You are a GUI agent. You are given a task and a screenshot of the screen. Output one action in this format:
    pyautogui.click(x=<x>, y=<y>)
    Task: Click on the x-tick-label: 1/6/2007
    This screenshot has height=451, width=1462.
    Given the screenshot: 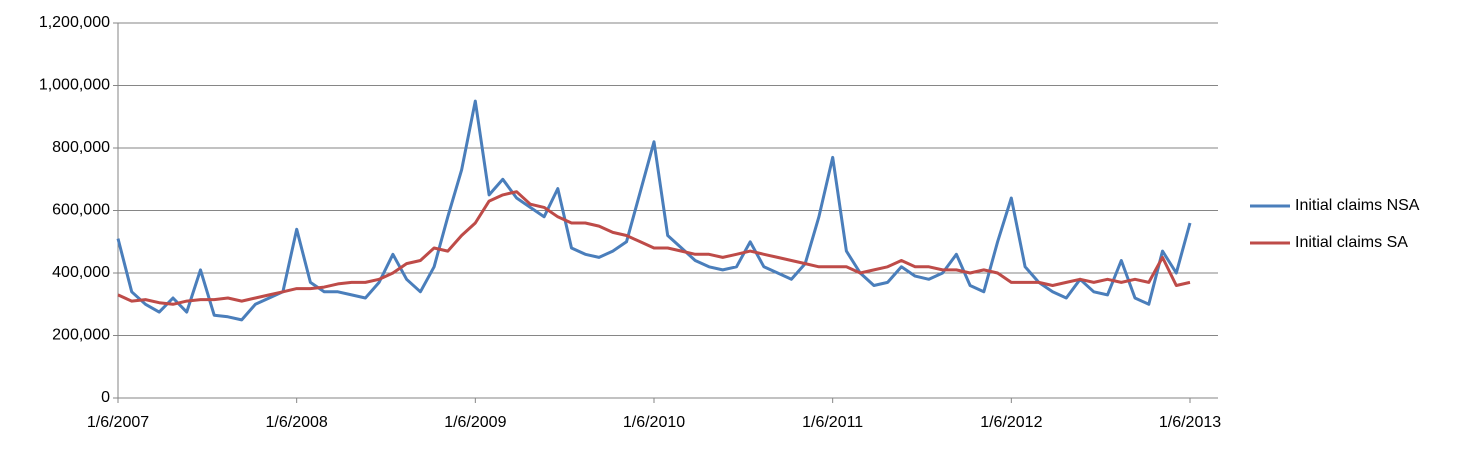 What is the action you would take?
    pyautogui.click(x=118, y=422)
    